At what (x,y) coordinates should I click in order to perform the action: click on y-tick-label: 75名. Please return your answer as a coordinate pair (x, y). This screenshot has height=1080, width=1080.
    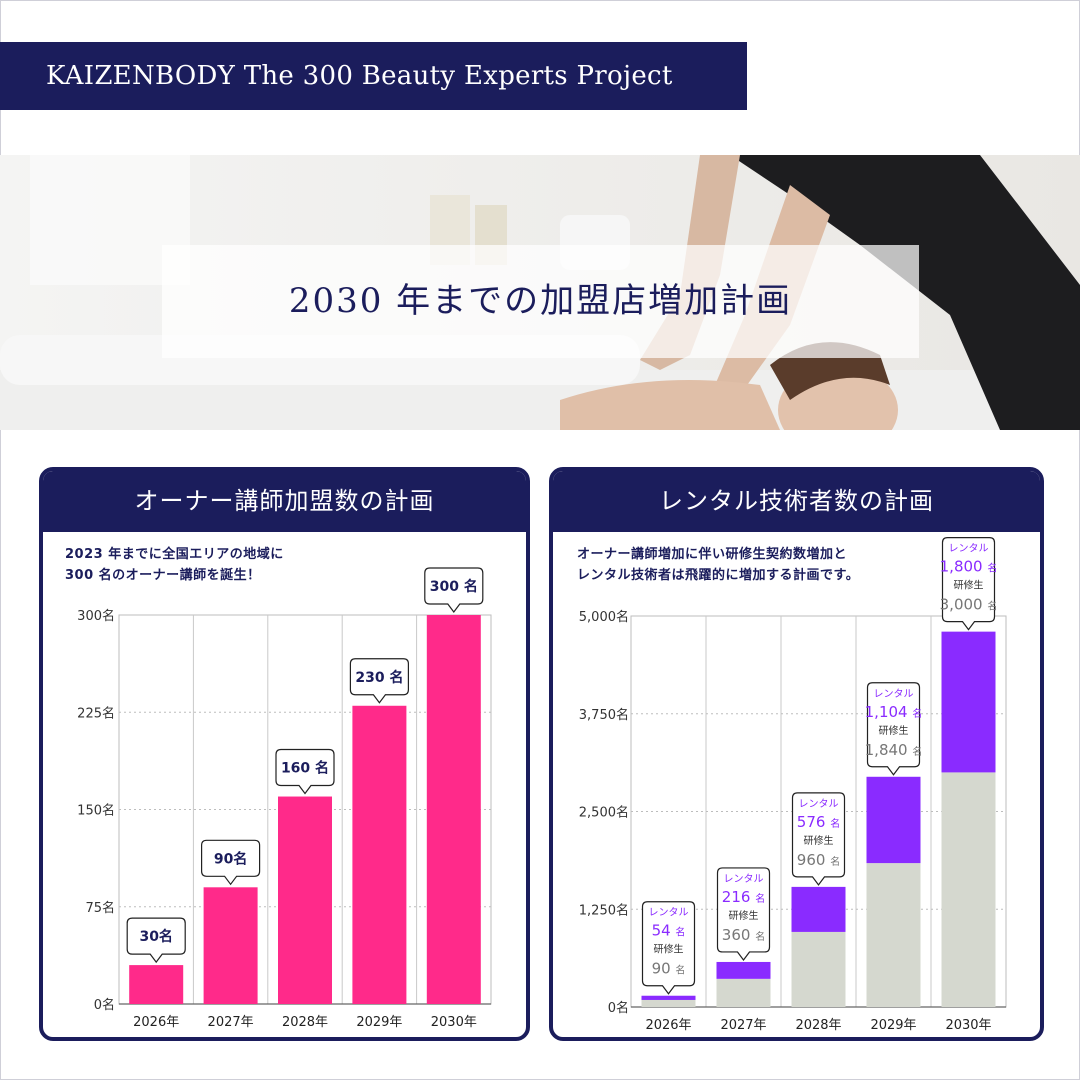
    Looking at the image, I should click on (100, 908).